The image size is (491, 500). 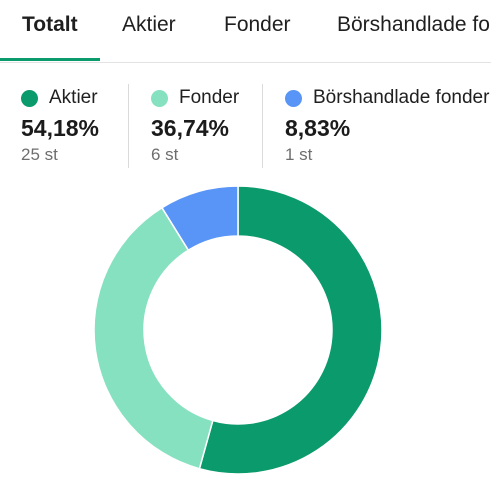 I want to click on legend-percent-fonder: 36,74%, so click(x=190, y=128).